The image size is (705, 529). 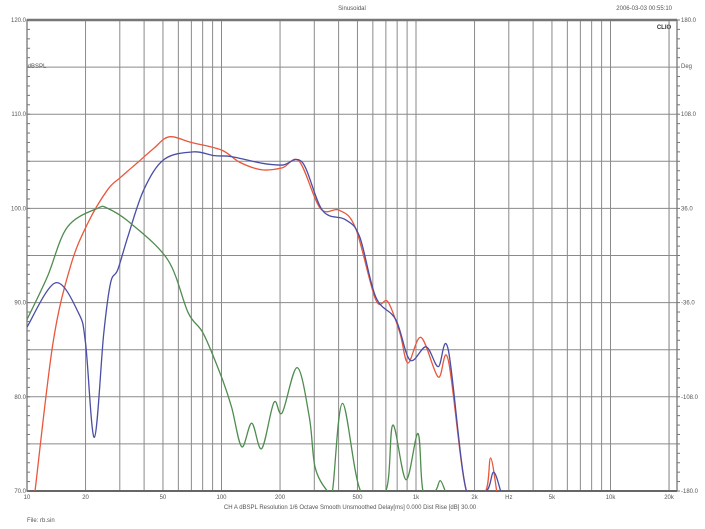 I want to click on x-tick-label: 100, so click(x=221, y=498).